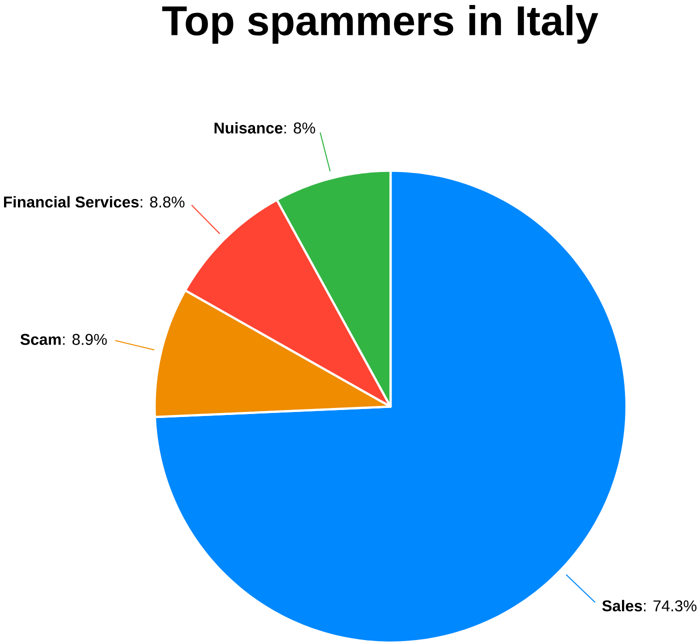 The width and height of the screenshot is (700, 644). What do you see at coordinates (71, 202) in the screenshot?
I see `slice-label: Financial Services` at bounding box center [71, 202].